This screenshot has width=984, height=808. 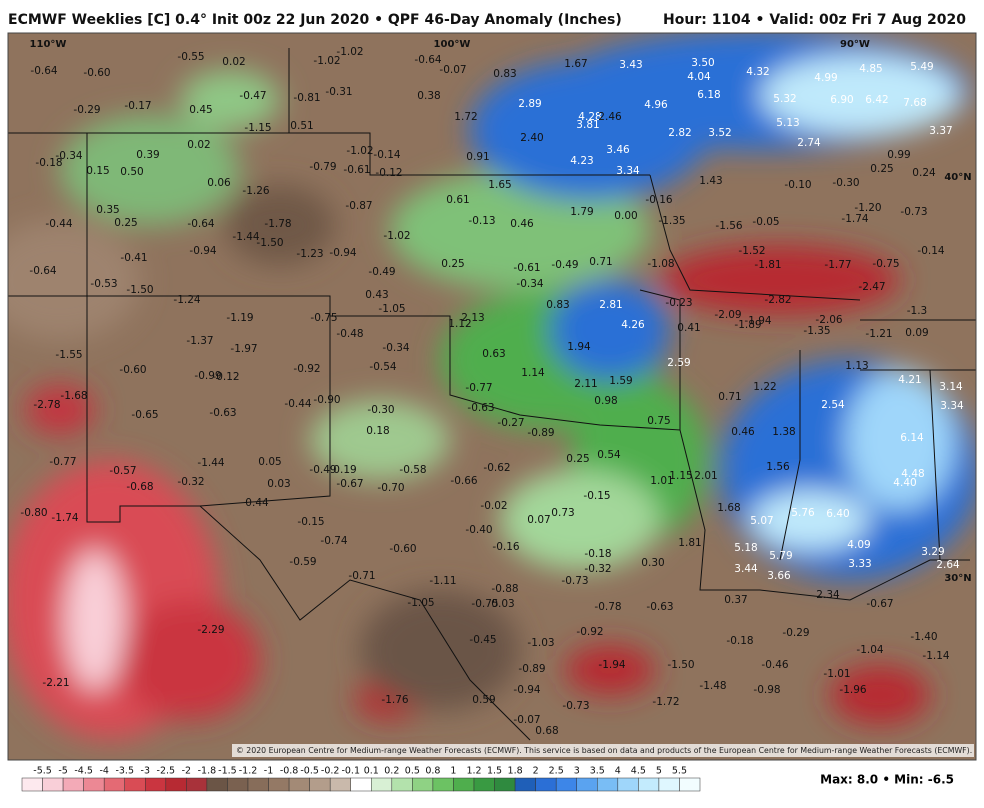 What do you see at coordinates (96, 73) in the screenshot?
I see `value-label: -0.60` at bounding box center [96, 73].